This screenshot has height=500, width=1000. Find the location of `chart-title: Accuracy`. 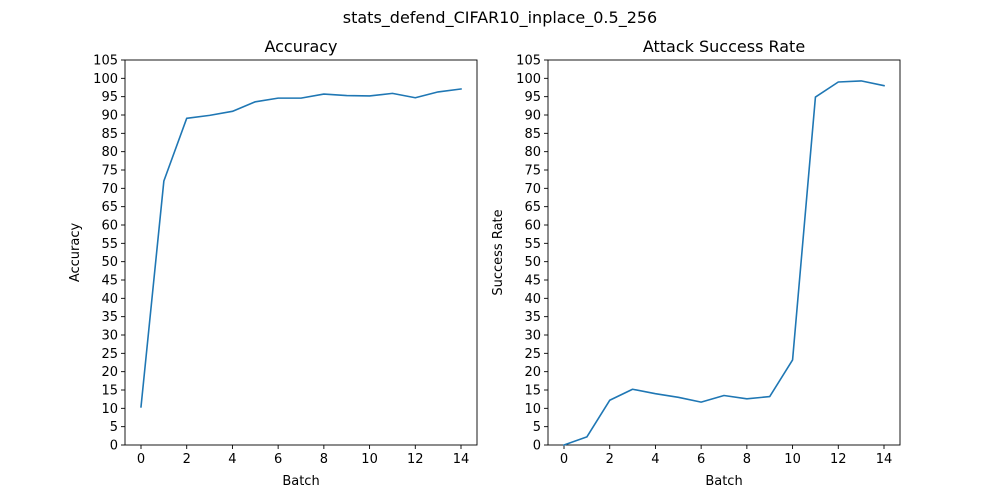

chart-title: Accuracy is located at coordinates (300, 46).